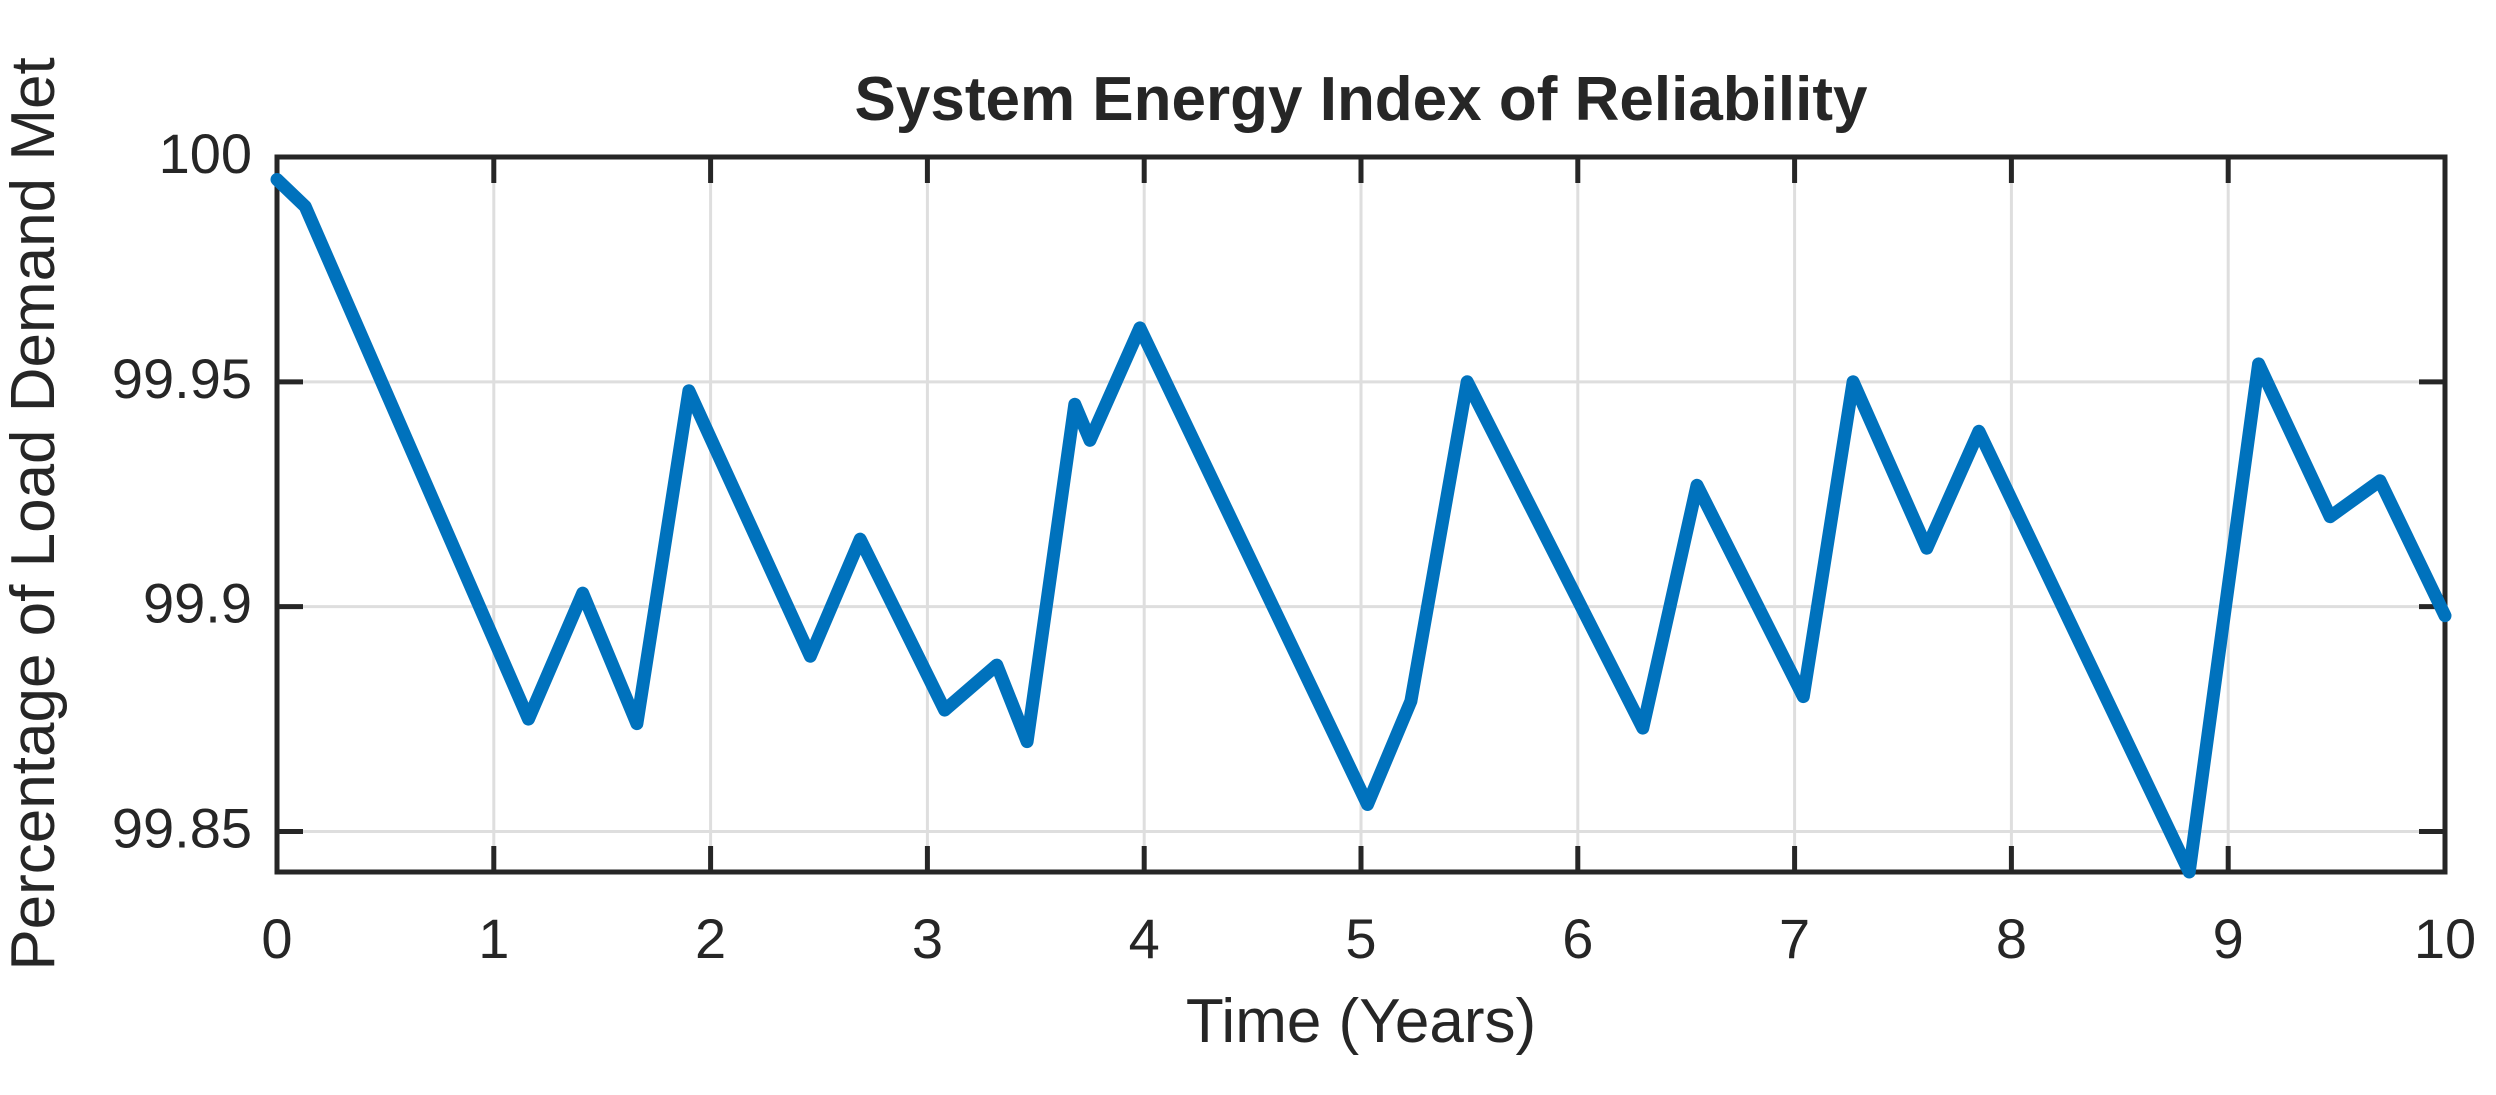  I want to click on x-tick-label: 1, so click(493, 938).